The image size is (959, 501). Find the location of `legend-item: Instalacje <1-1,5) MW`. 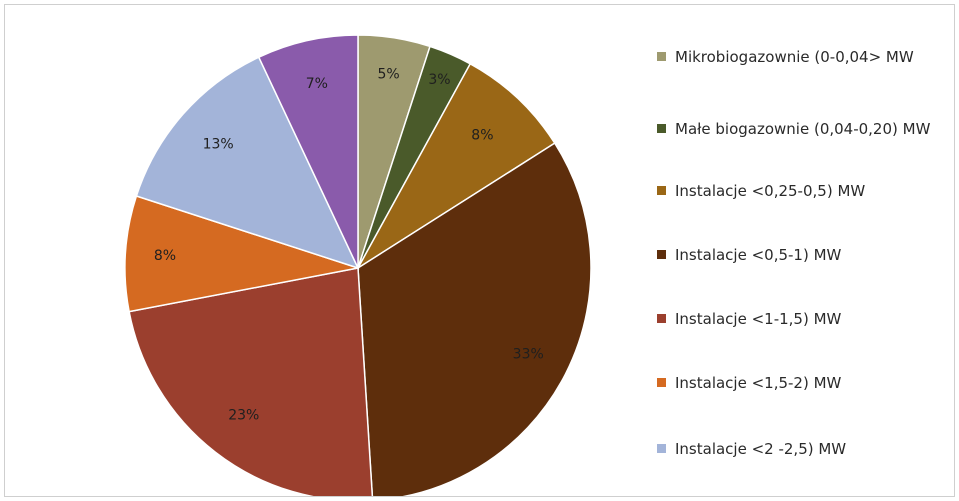

legend-item: Instalacje <1-1,5) MW is located at coordinates (805, 319).